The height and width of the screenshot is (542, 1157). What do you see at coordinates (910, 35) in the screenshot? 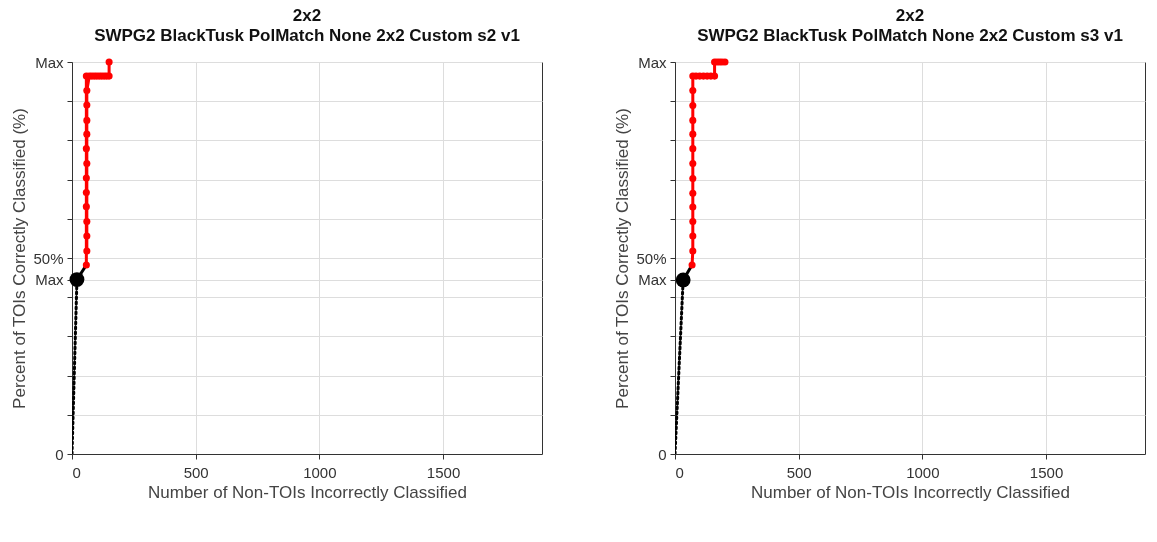
I see `chart-subtitle: SWPG2 BlackTusk PolMatch None 2x2 Custom s3 v1` at bounding box center [910, 35].